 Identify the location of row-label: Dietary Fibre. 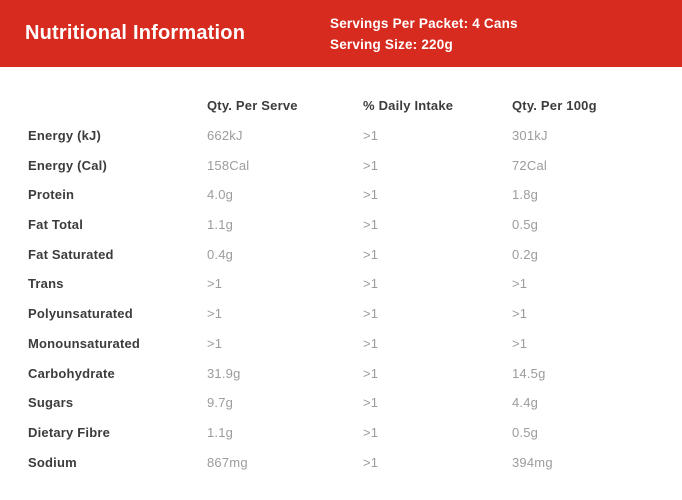
(69, 432).